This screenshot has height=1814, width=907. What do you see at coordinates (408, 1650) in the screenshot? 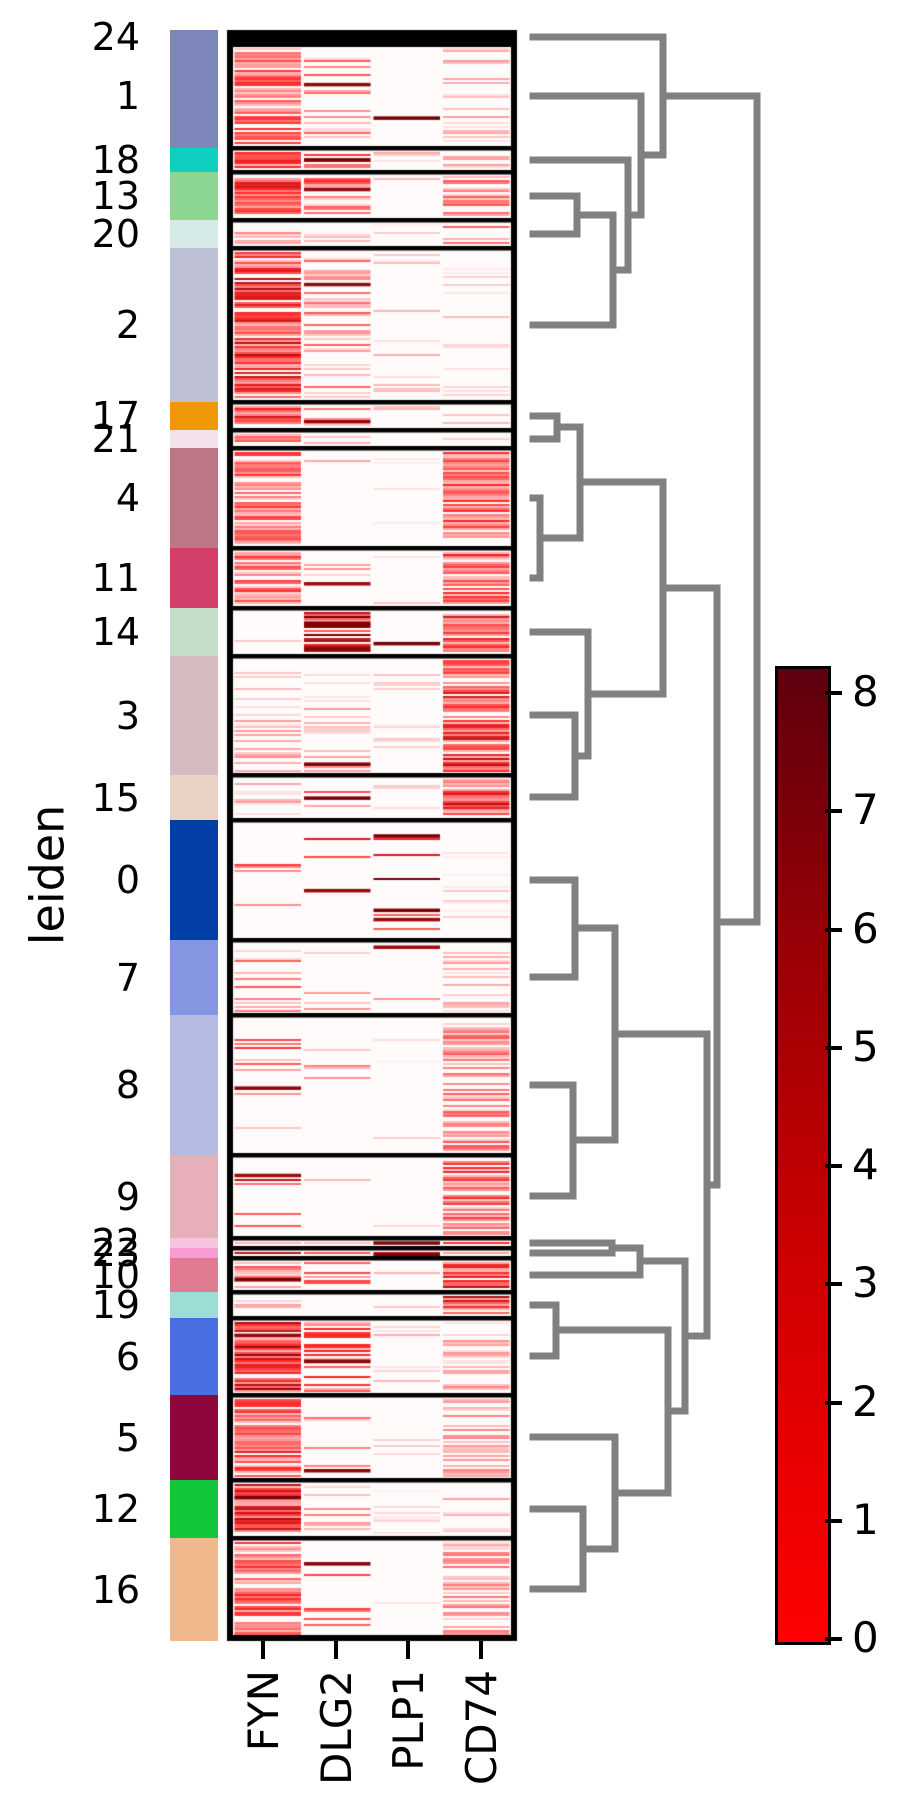
I see `gene-tick-PLP1` at bounding box center [408, 1650].